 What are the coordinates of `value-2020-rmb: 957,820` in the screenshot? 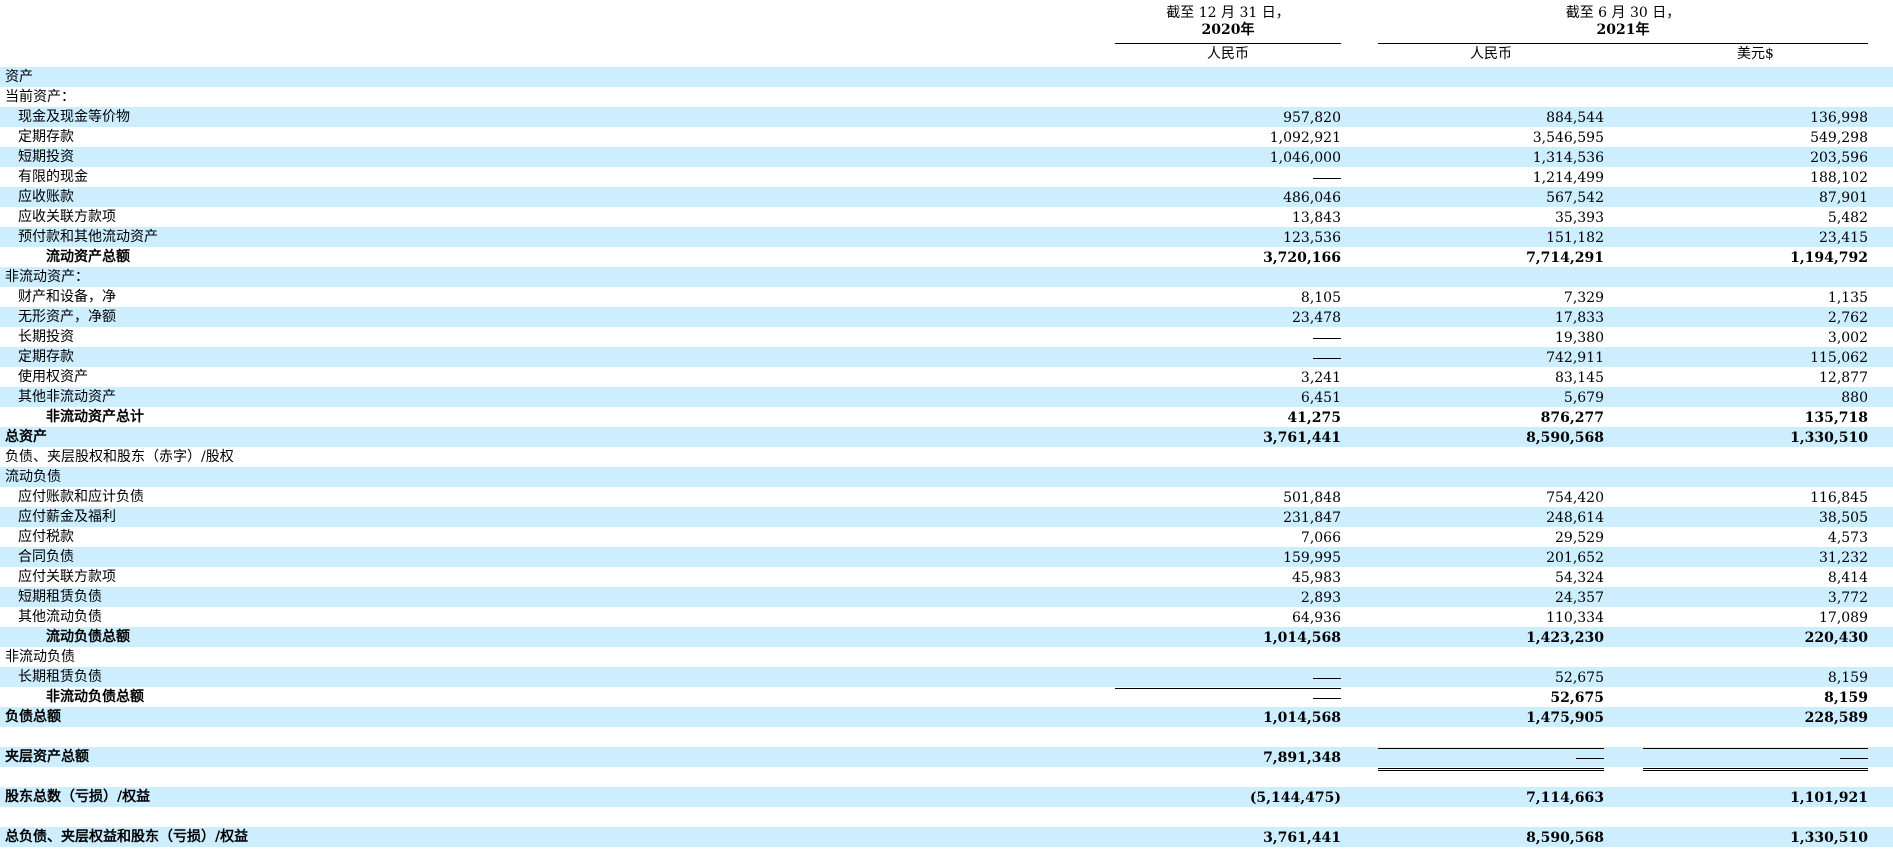 It's located at (1312, 118).